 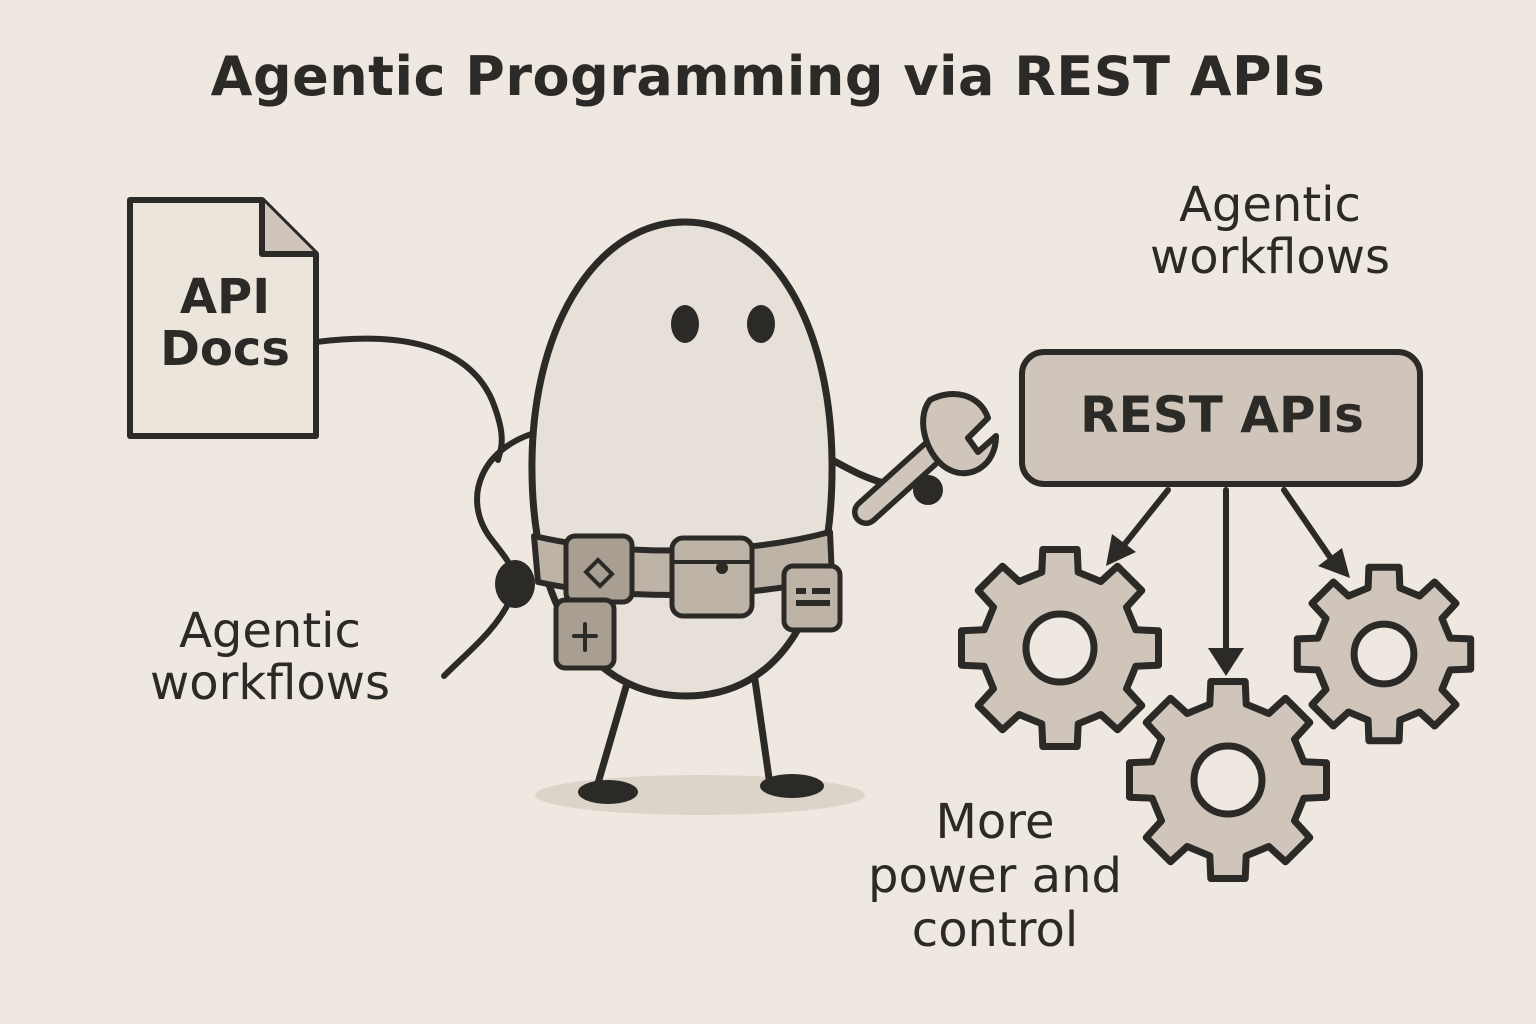 What do you see at coordinates (685, 324) in the screenshot?
I see `agent-eye-left` at bounding box center [685, 324].